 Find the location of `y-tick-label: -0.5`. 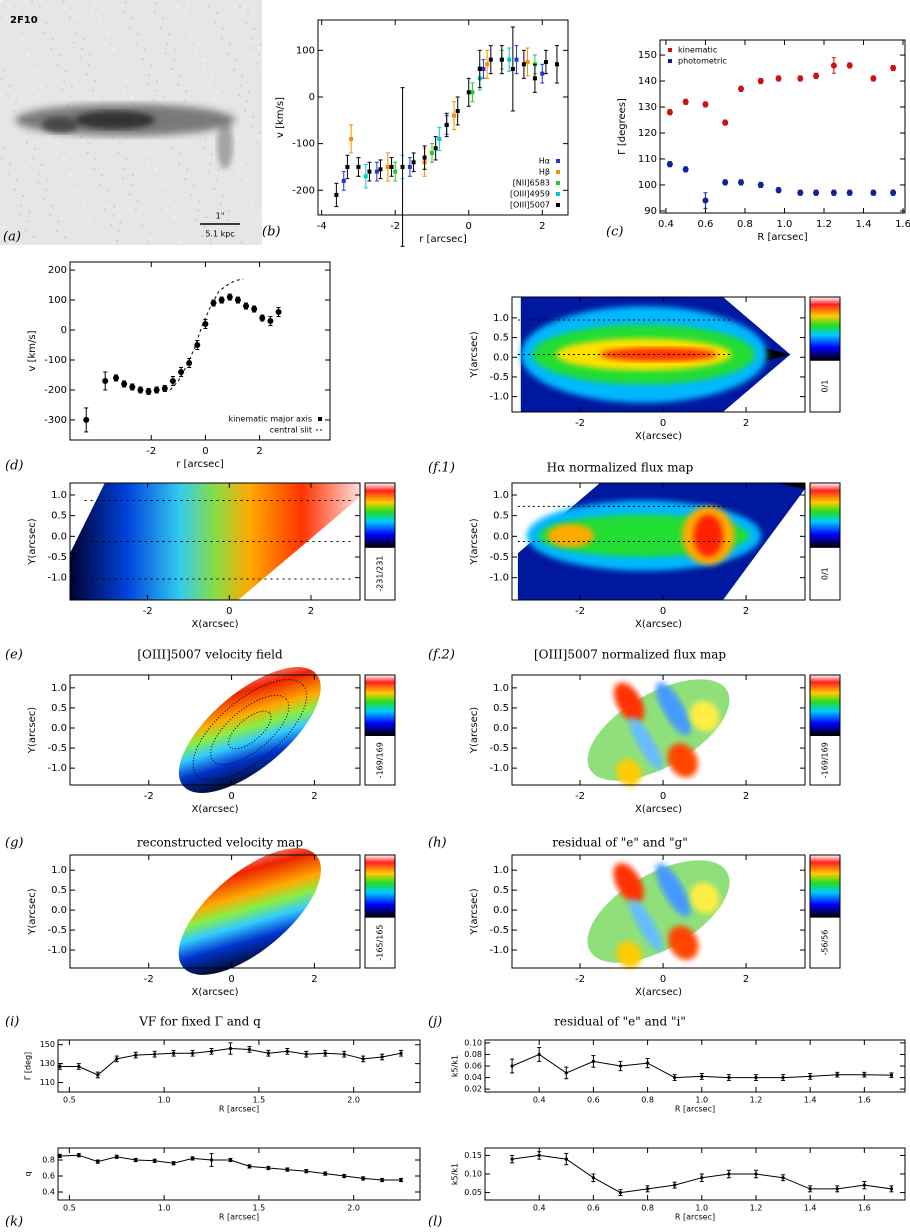

y-tick-label: -0.5 is located at coordinates (499, 930).